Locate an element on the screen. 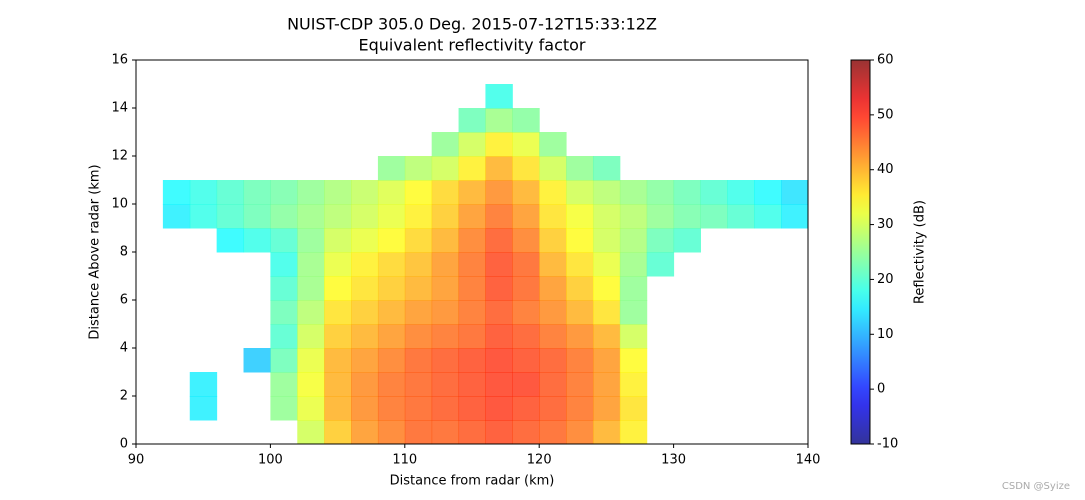 The height and width of the screenshot is (500, 1085). y-tick-label: 14 is located at coordinates (119, 108).